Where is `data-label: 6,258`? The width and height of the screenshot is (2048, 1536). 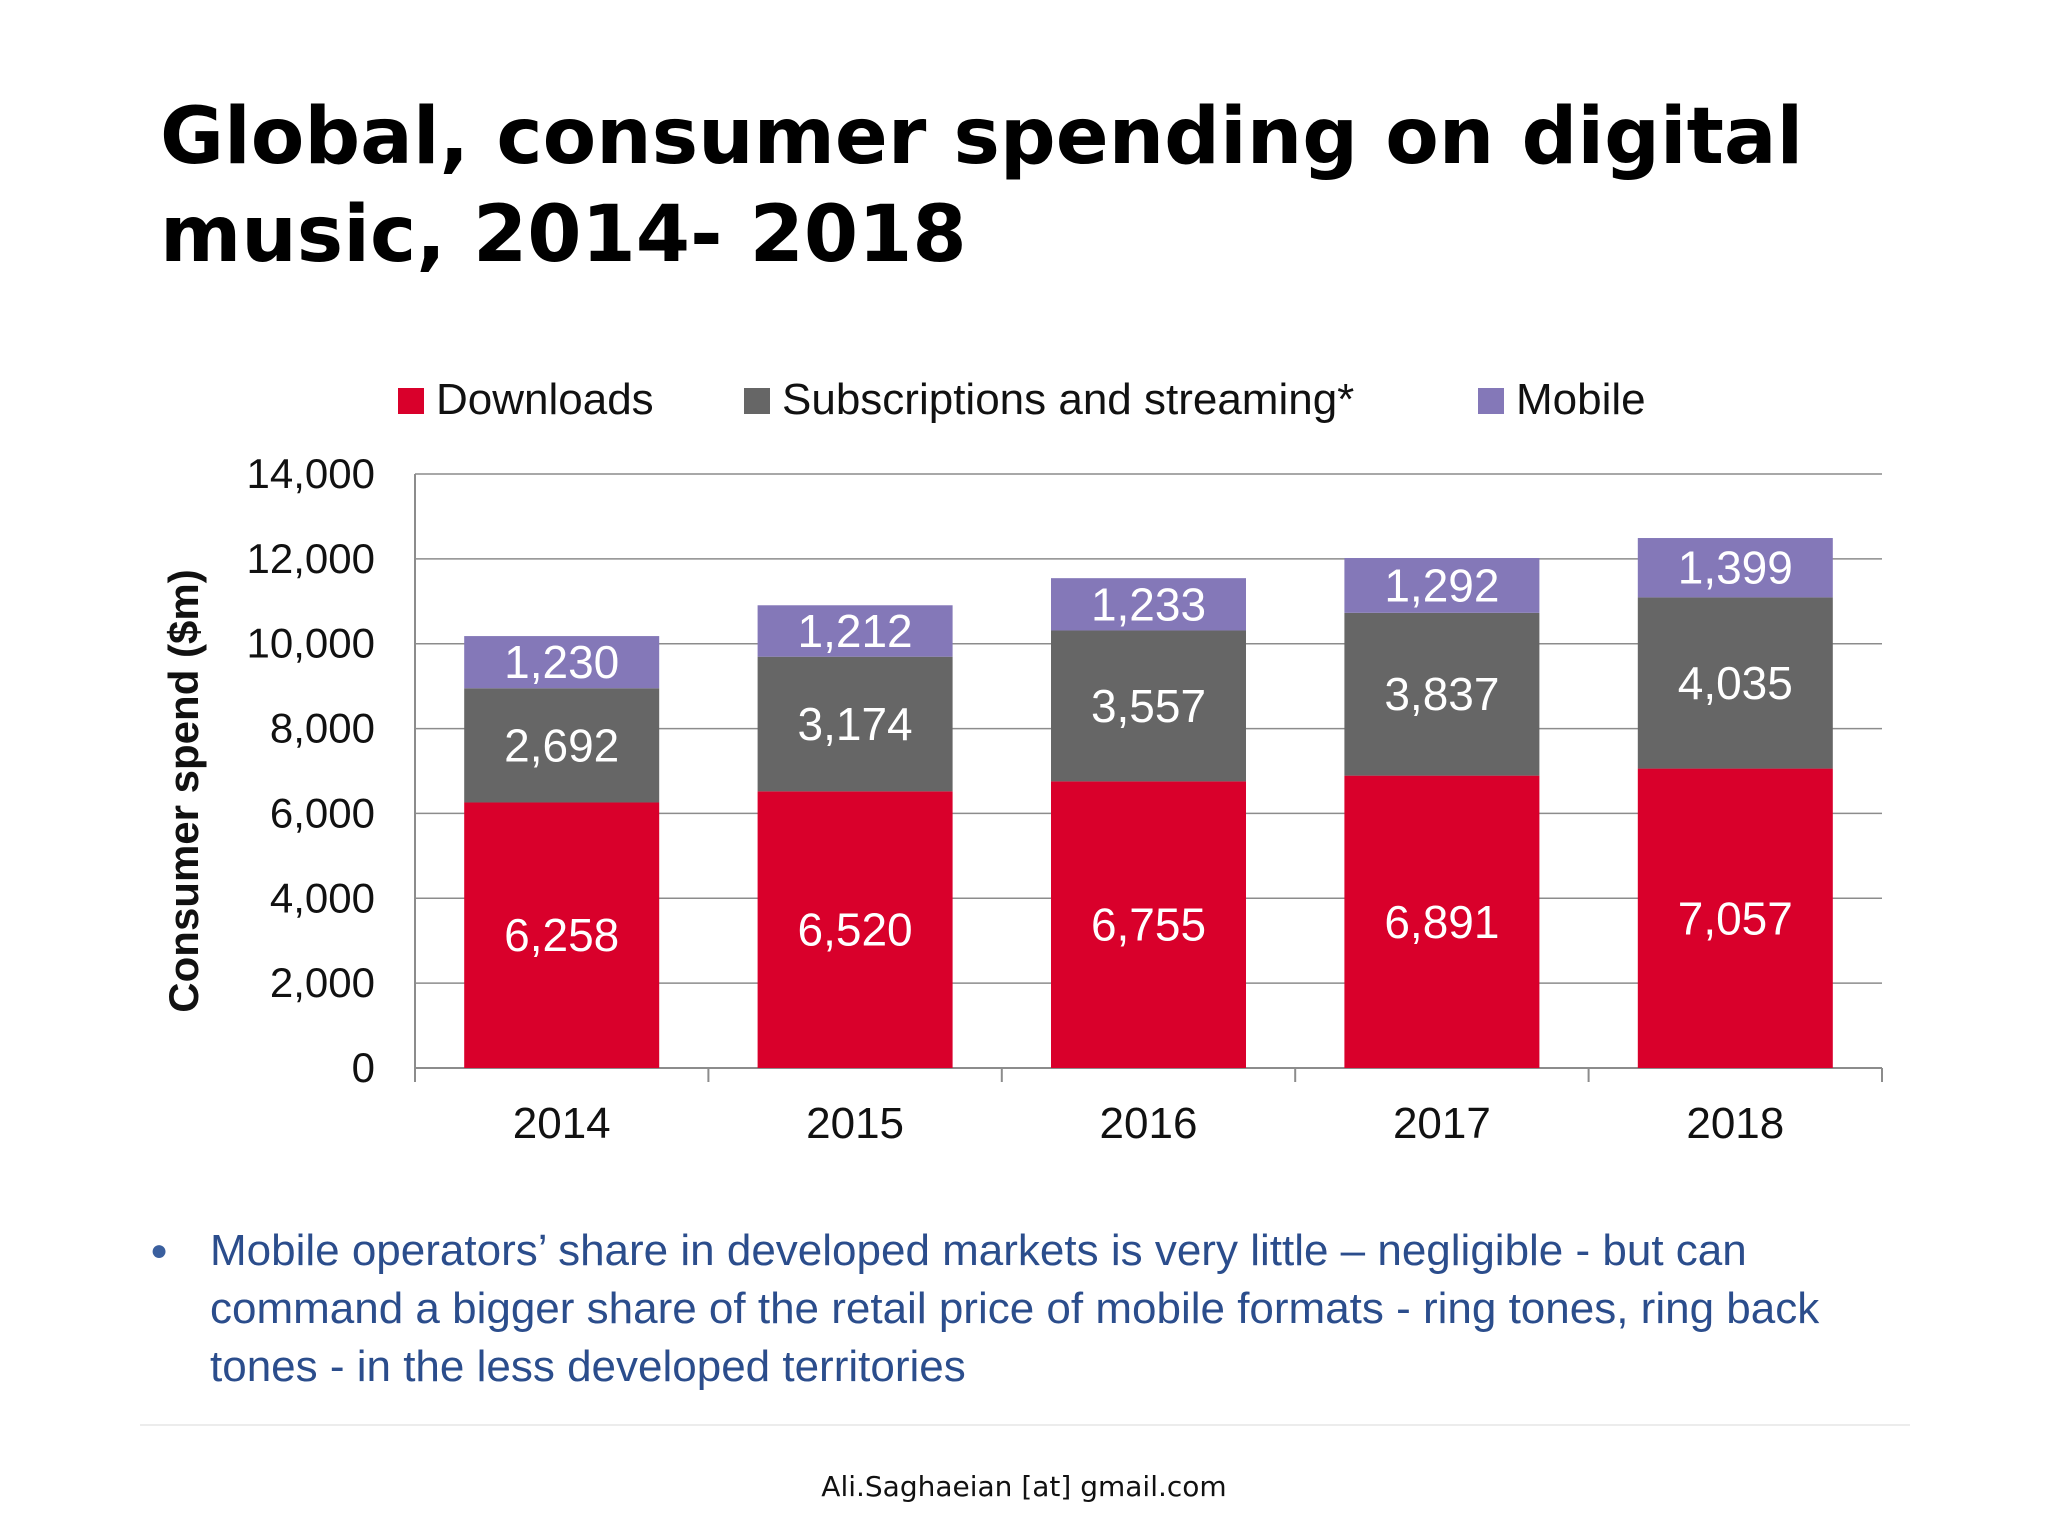
data-label: 6,258 is located at coordinates (561, 935).